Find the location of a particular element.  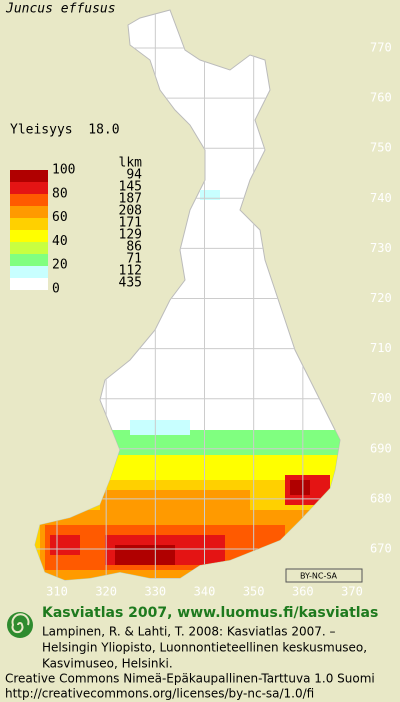

legend-count: 171 is located at coordinates (130, 223).